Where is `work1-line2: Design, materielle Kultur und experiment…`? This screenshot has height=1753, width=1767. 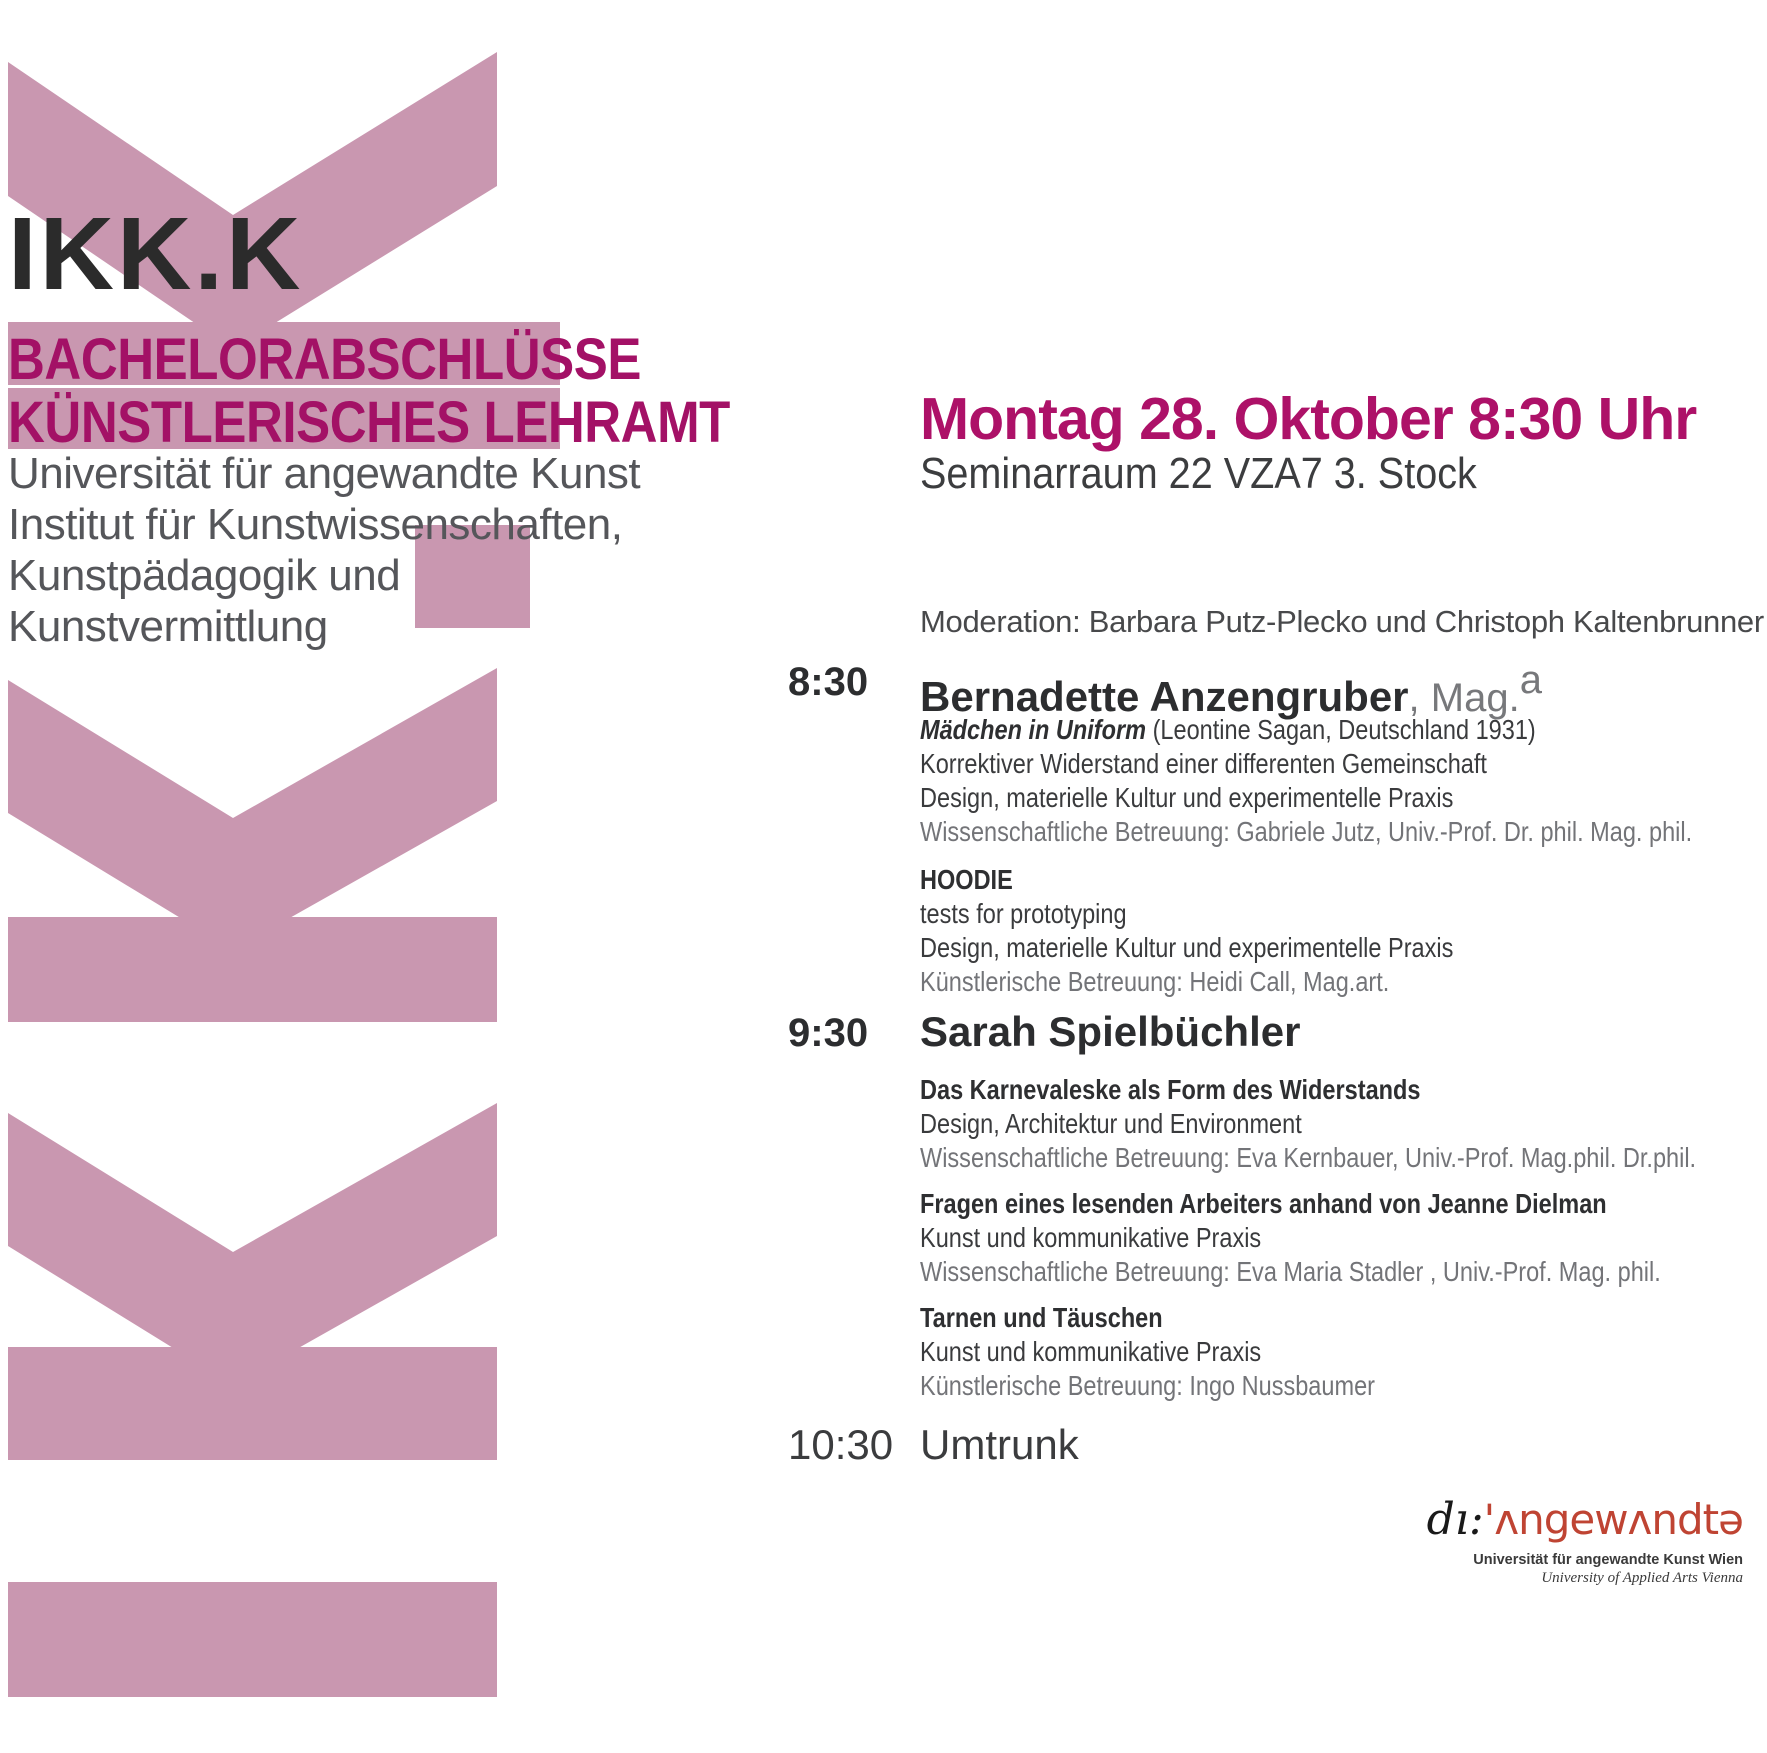
work1-line2: Design, materielle Kultur und experiment… is located at coordinates (1187, 797).